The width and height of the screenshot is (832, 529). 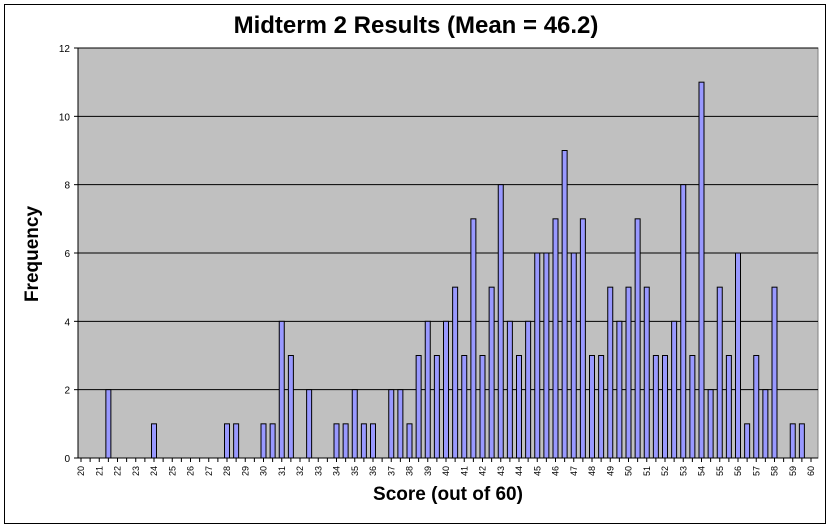 What do you see at coordinates (136, 471) in the screenshot?
I see `x-tick-label: 23` at bounding box center [136, 471].